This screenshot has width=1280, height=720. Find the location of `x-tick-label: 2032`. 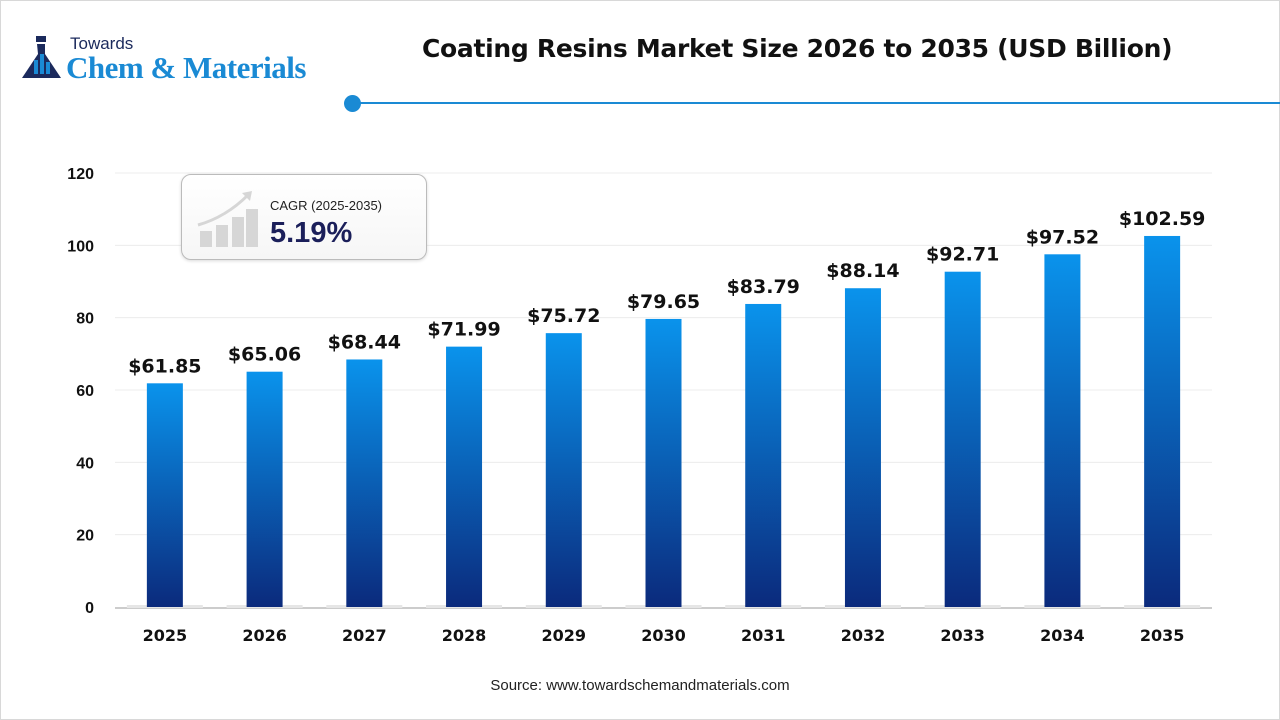

x-tick-label: 2032 is located at coordinates (863, 635).